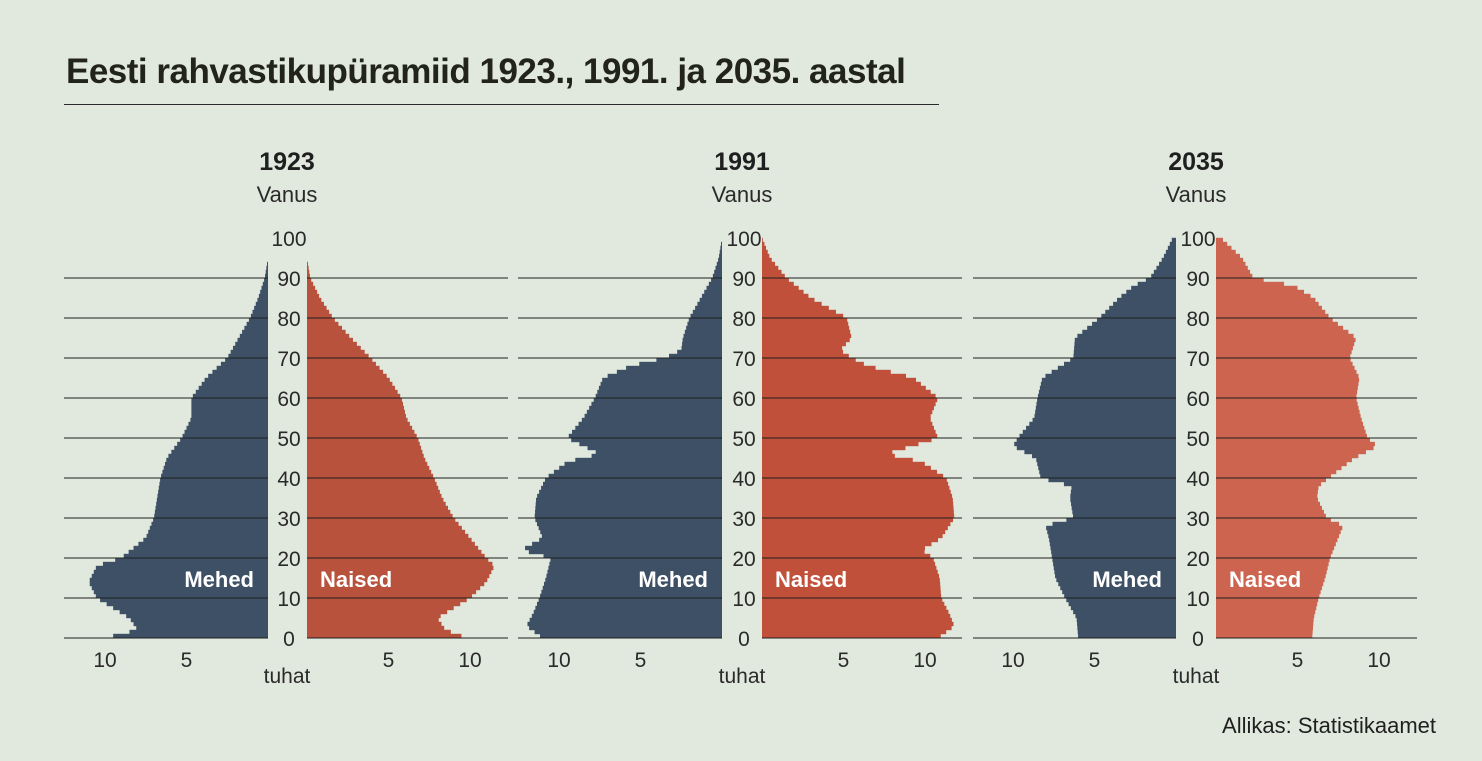  What do you see at coordinates (289, 639) in the screenshot?
I see `age-tick-1923-0: 0` at bounding box center [289, 639].